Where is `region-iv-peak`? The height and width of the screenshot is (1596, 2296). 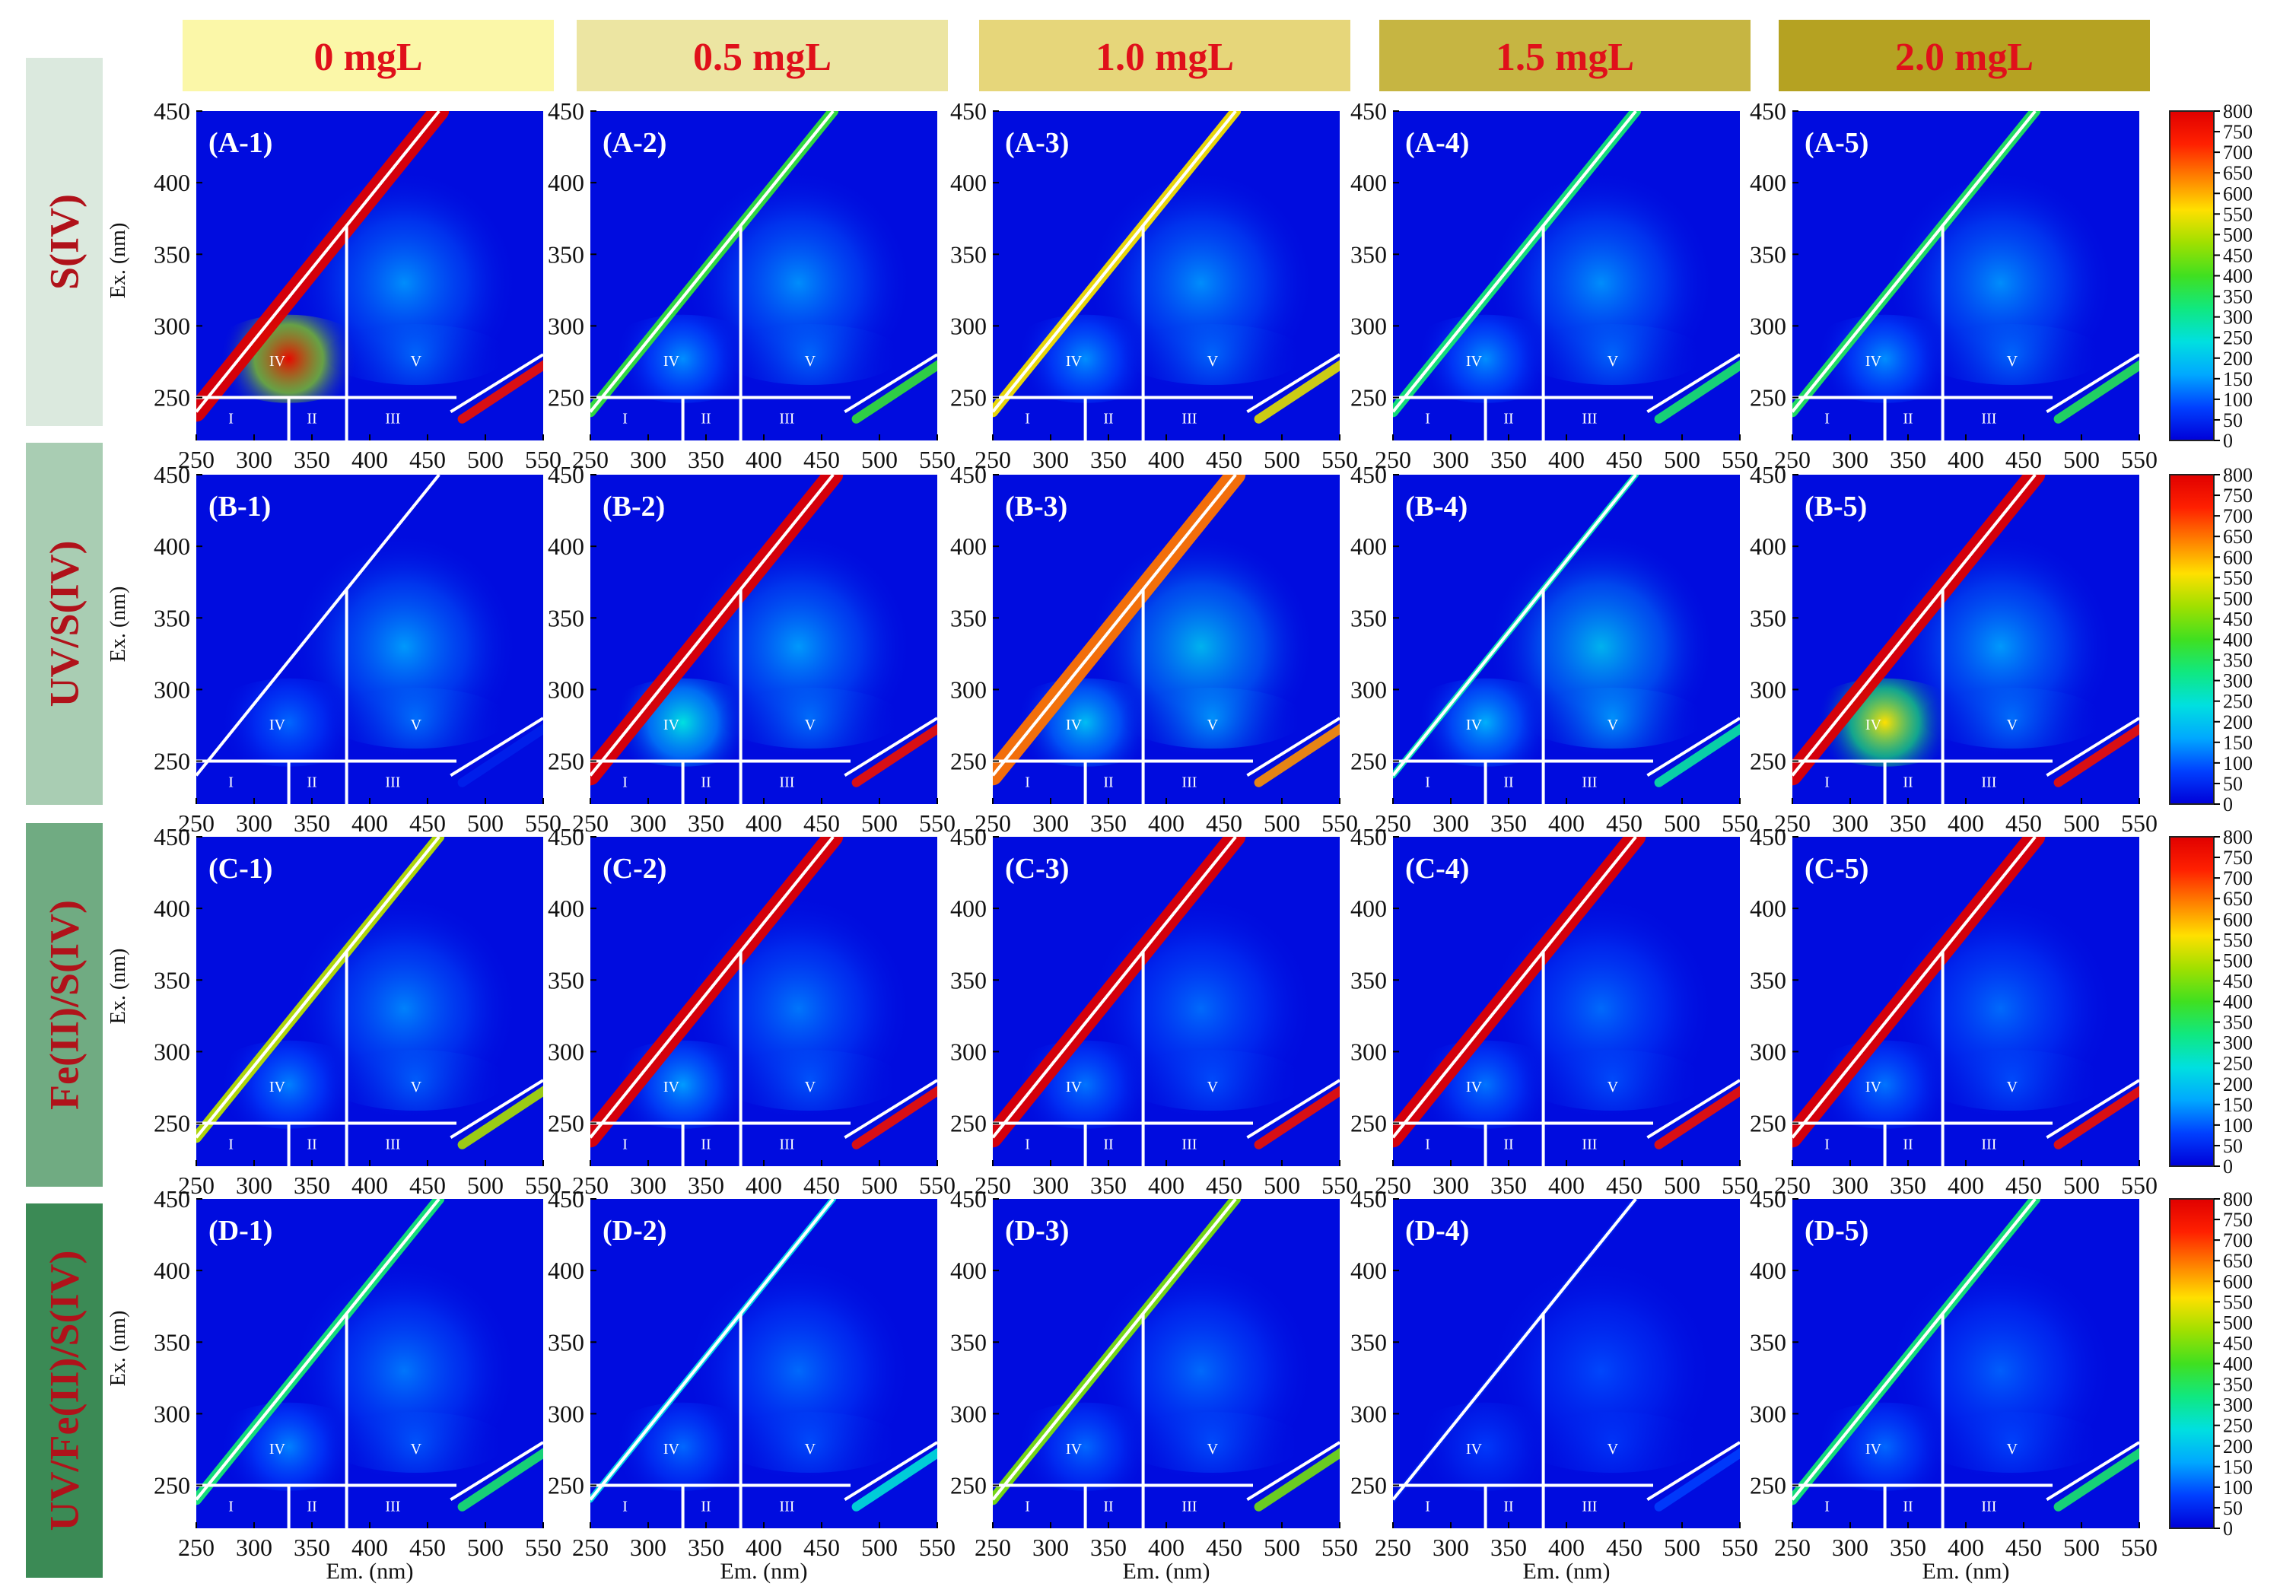
region-iv-peak is located at coordinates (1085, 1446).